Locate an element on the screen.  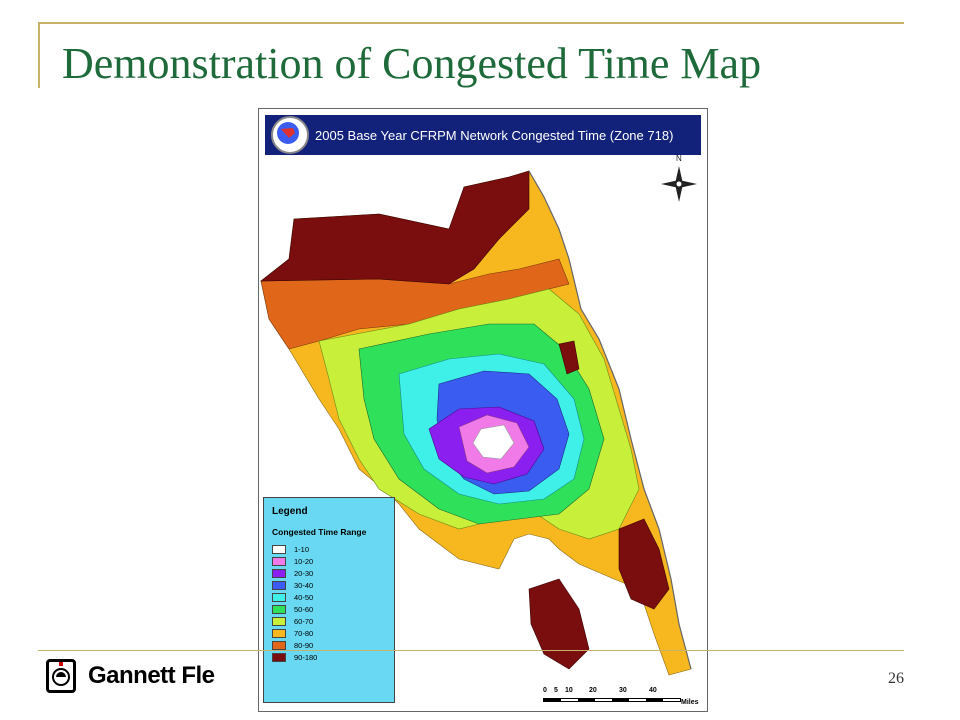
frame-left-rule is located at coordinates (39, 55).